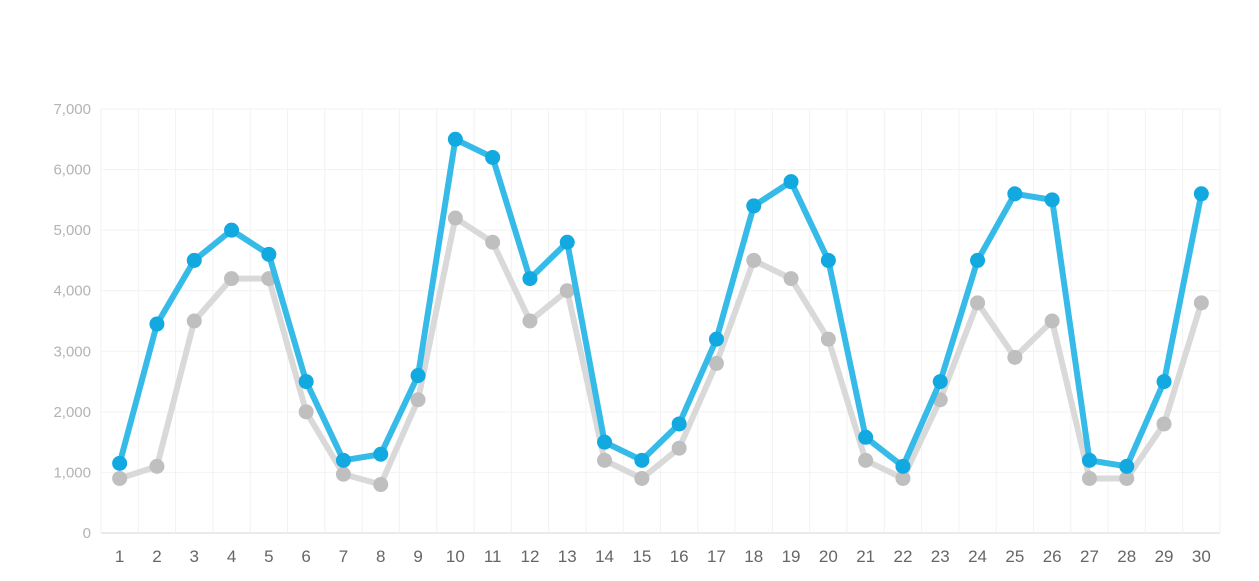 This screenshot has height=581, width=1259. I want to click on x-tick-label: 7, so click(343, 556).